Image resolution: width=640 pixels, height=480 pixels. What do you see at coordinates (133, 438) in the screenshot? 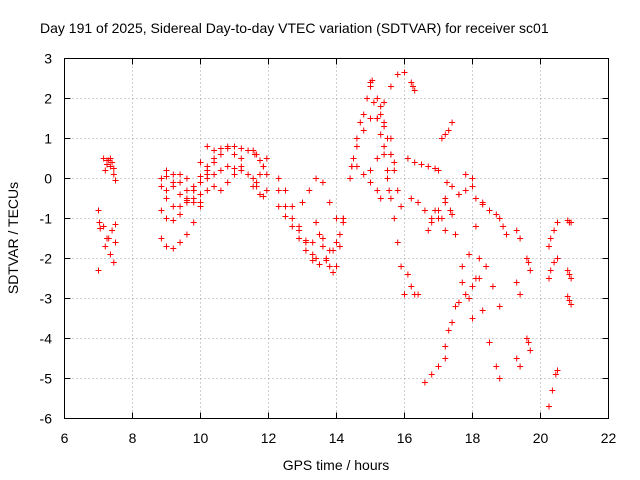
I see `x-tick-label: 8` at bounding box center [133, 438].